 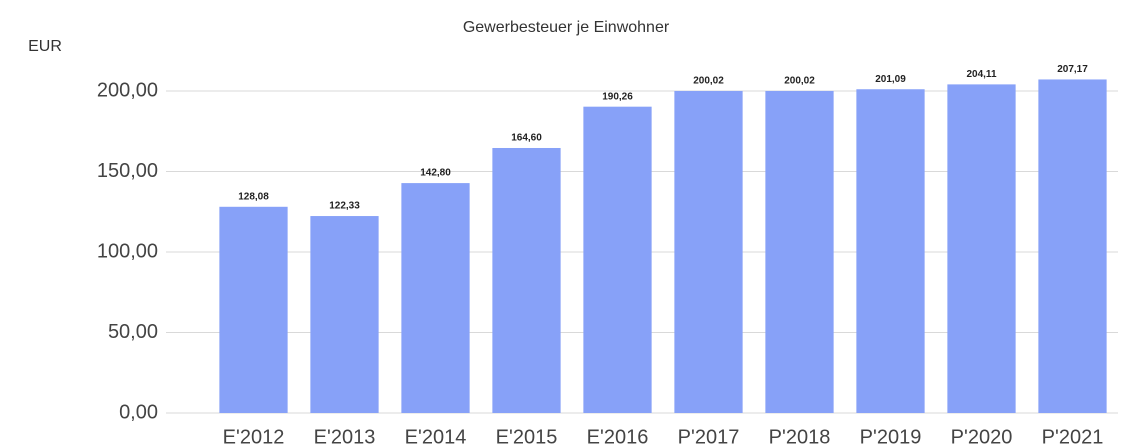 I want to click on value-label: 128,08, so click(x=253, y=196).